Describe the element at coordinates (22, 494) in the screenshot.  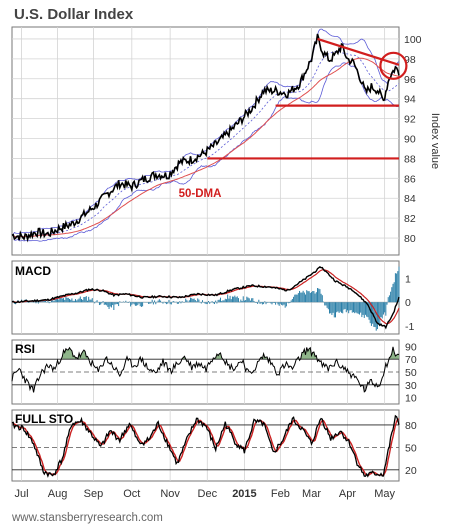
I see `x-tick-label: Jul` at that location.